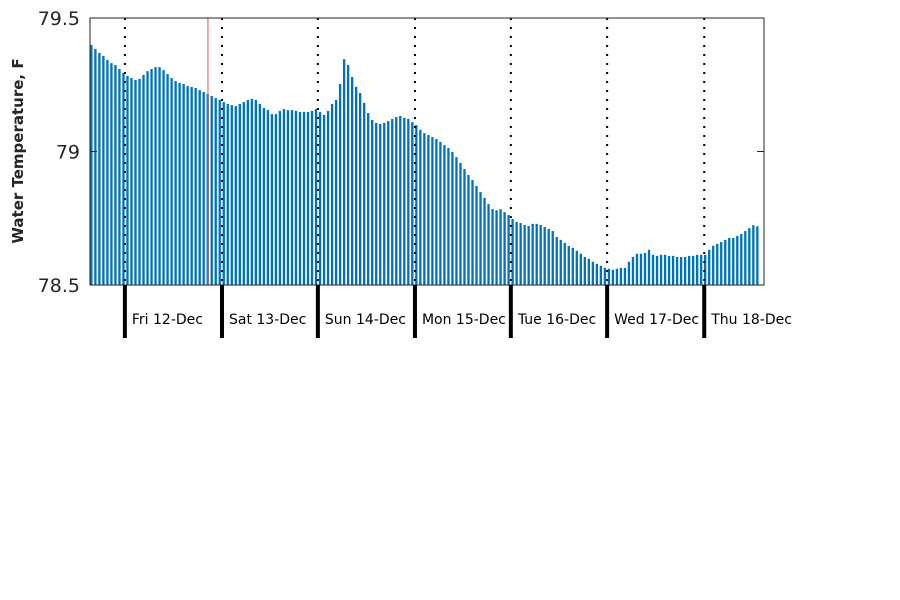 The image size is (900, 600). Describe the element at coordinates (18, 150) in the screenshot. I see `y-axis-label: Water Temperature, F` at that location.